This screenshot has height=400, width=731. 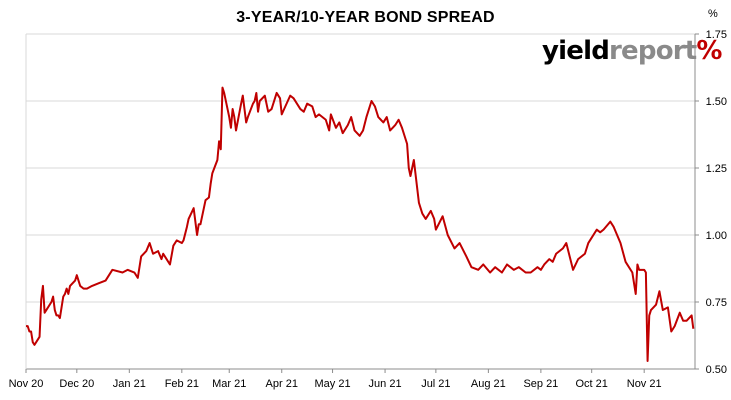 What do you see at coordinates (385, 384) in the screenshot?
I see `x-tick-label: Jun 21` at bounding box center [385, 384].